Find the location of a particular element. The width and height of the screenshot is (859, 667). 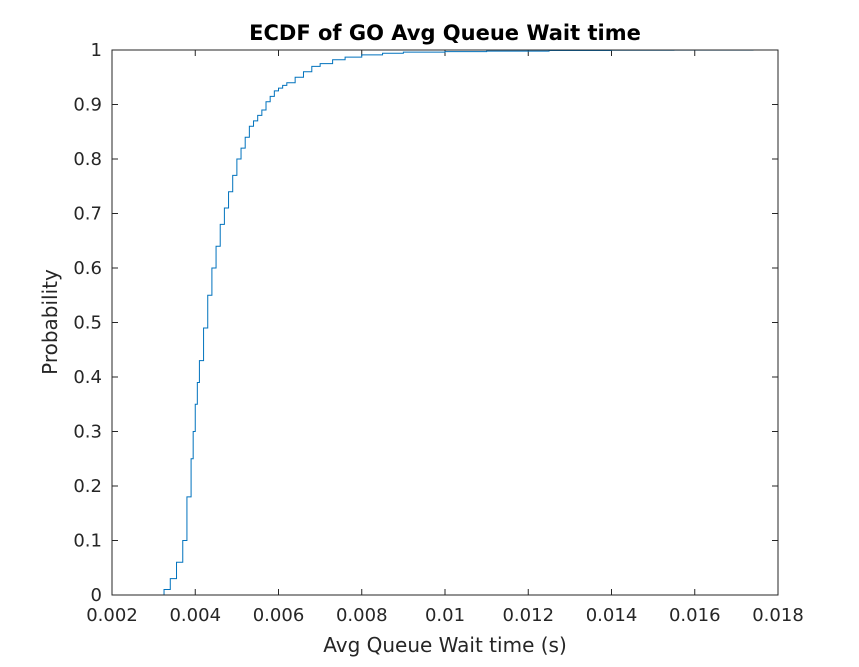

y-tick-label: 0.7 is located at coordinates (87, 214).